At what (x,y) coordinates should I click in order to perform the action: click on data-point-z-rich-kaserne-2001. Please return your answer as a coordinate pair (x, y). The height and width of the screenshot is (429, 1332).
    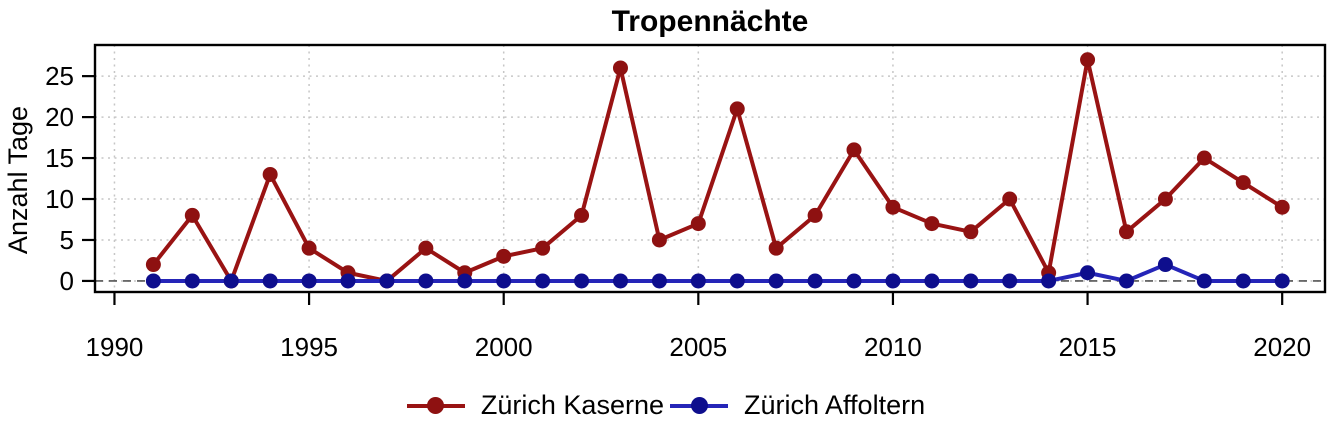
    Looking at the image, I should click on (543, 248).